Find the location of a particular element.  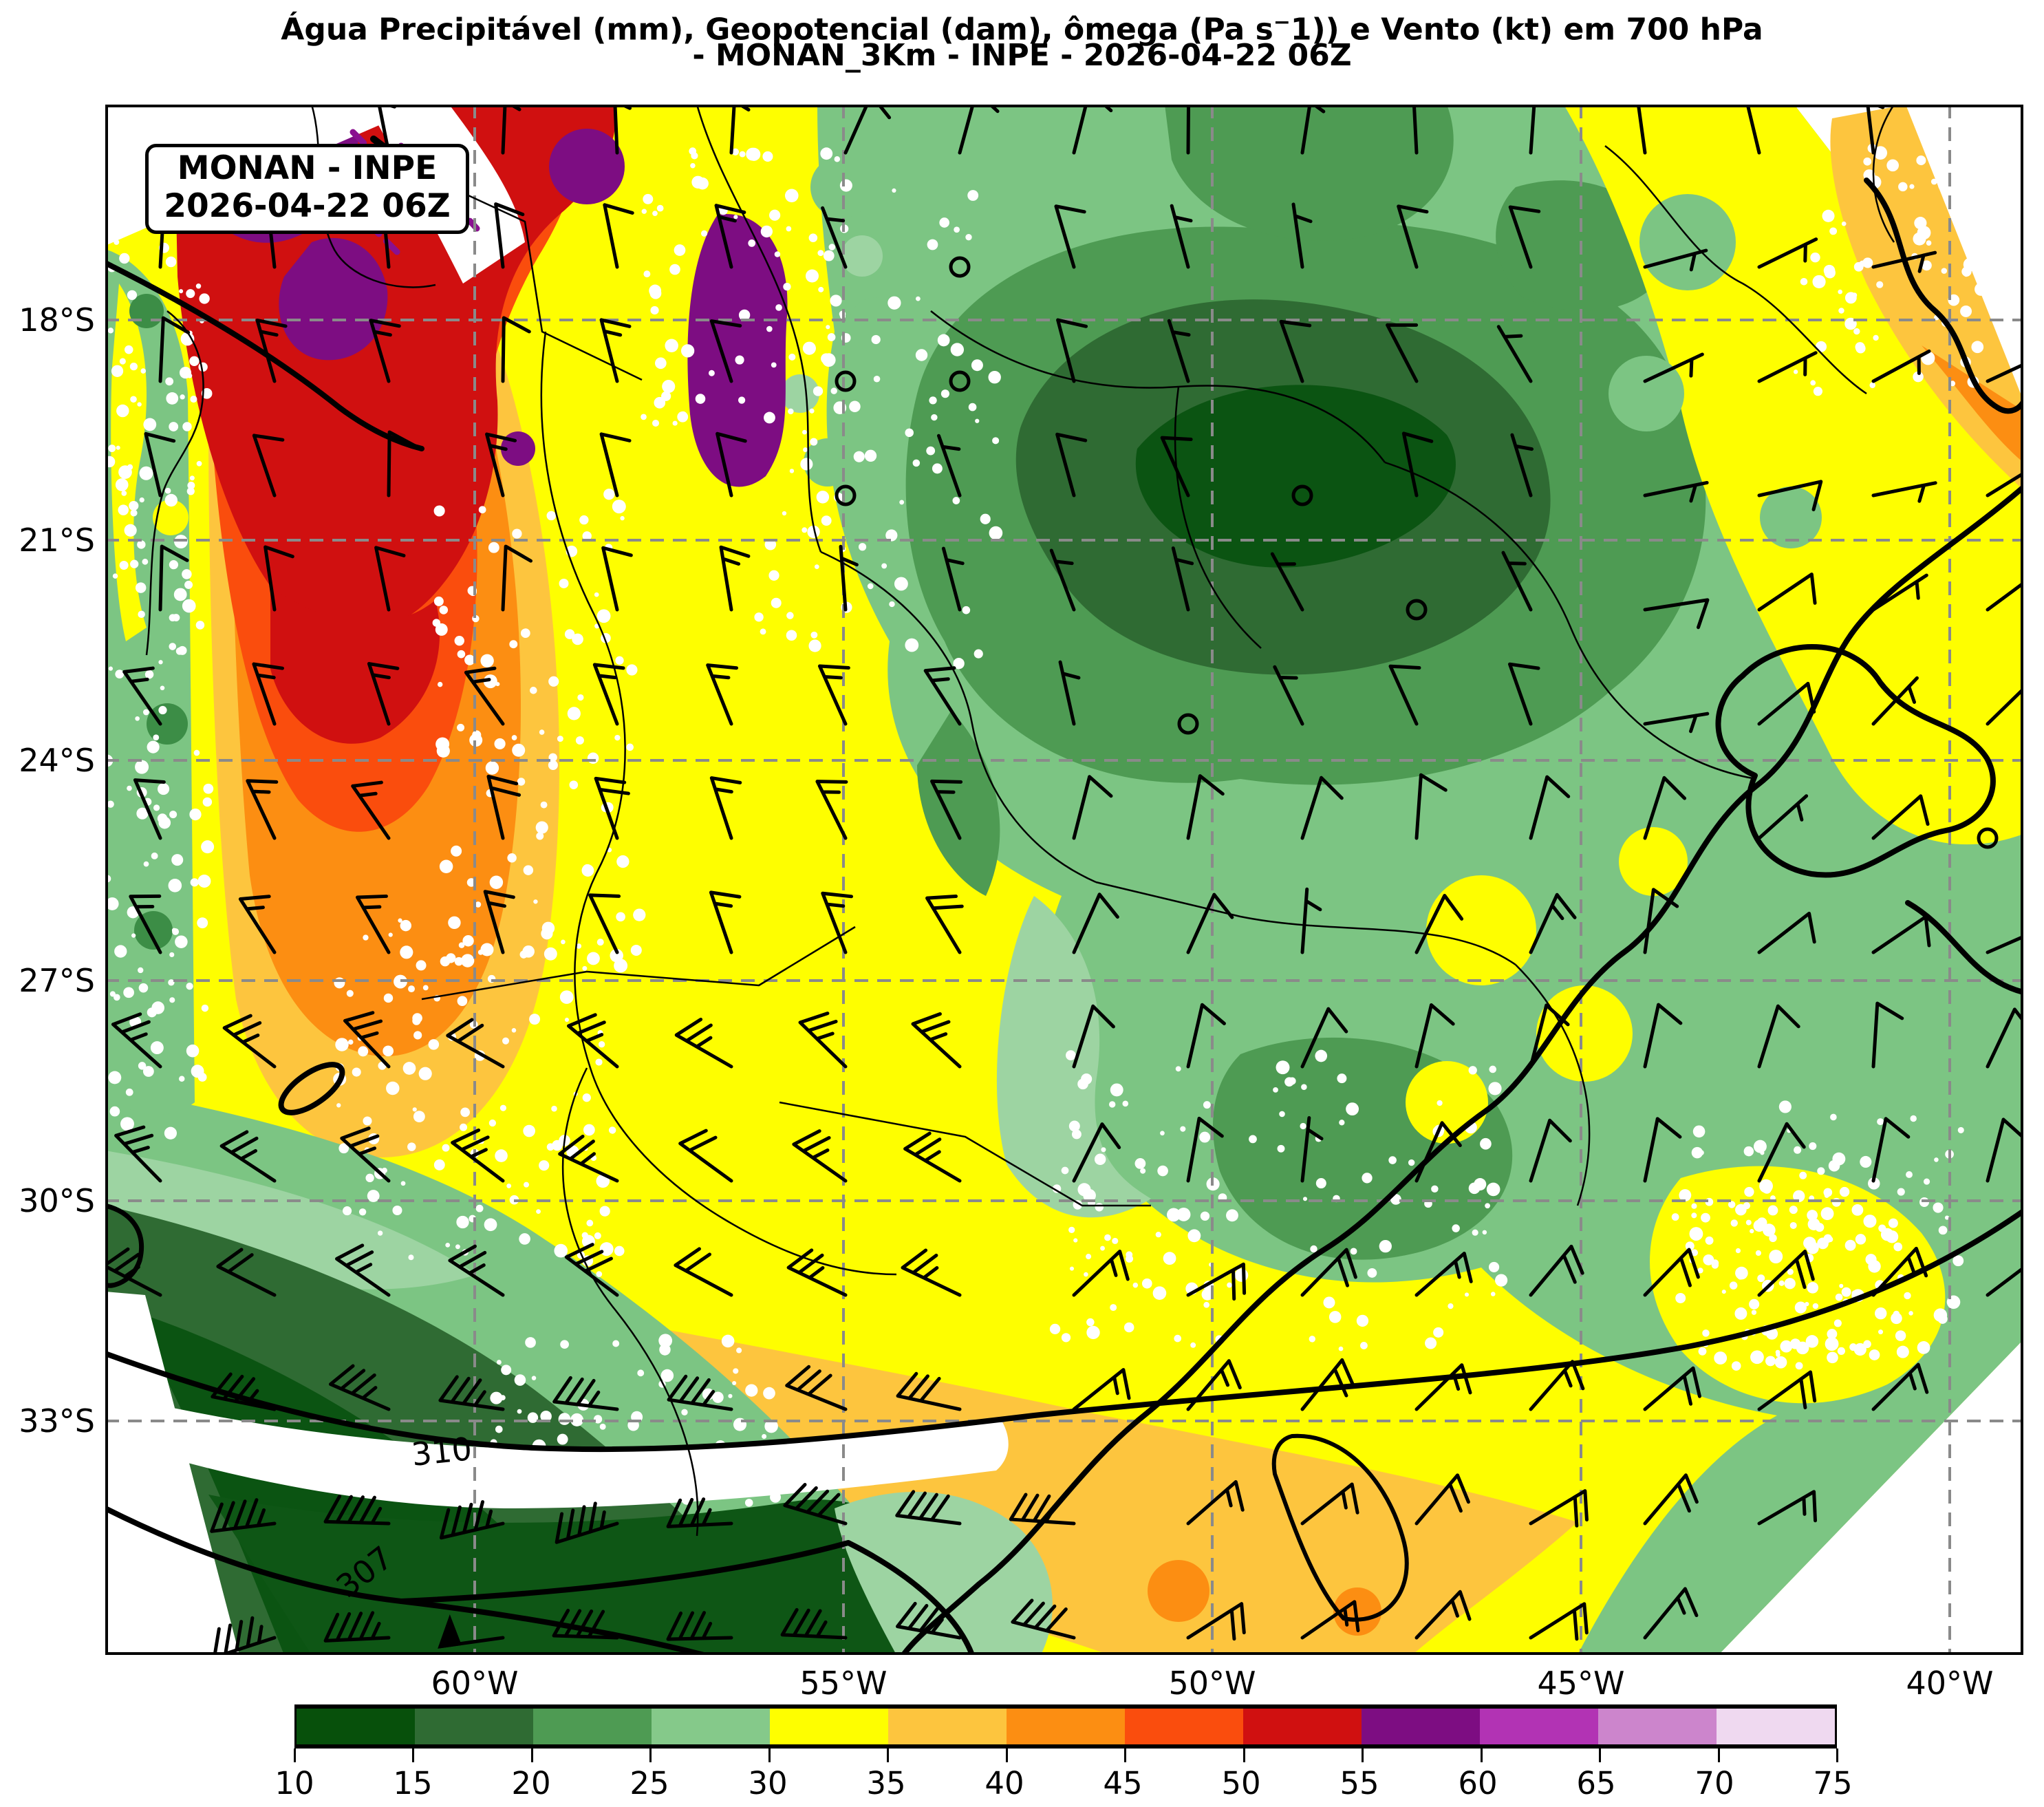

lagoon-outline is located at coordinates (1340, 1527).